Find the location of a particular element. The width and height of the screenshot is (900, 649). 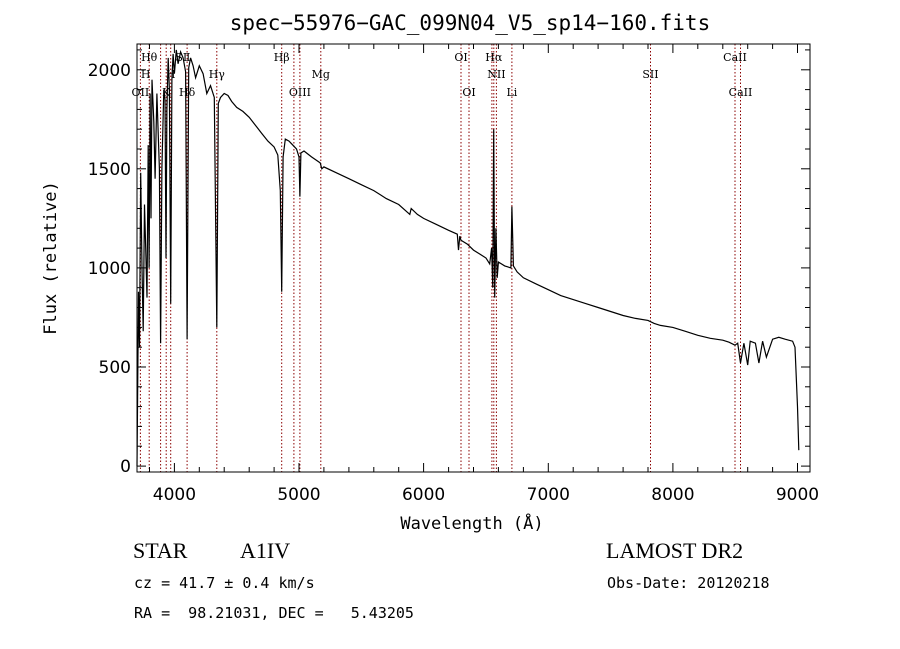

coordinates-readout: RA = 98.21031, DEC = 5.43205 is located at coordinates (274, 613).